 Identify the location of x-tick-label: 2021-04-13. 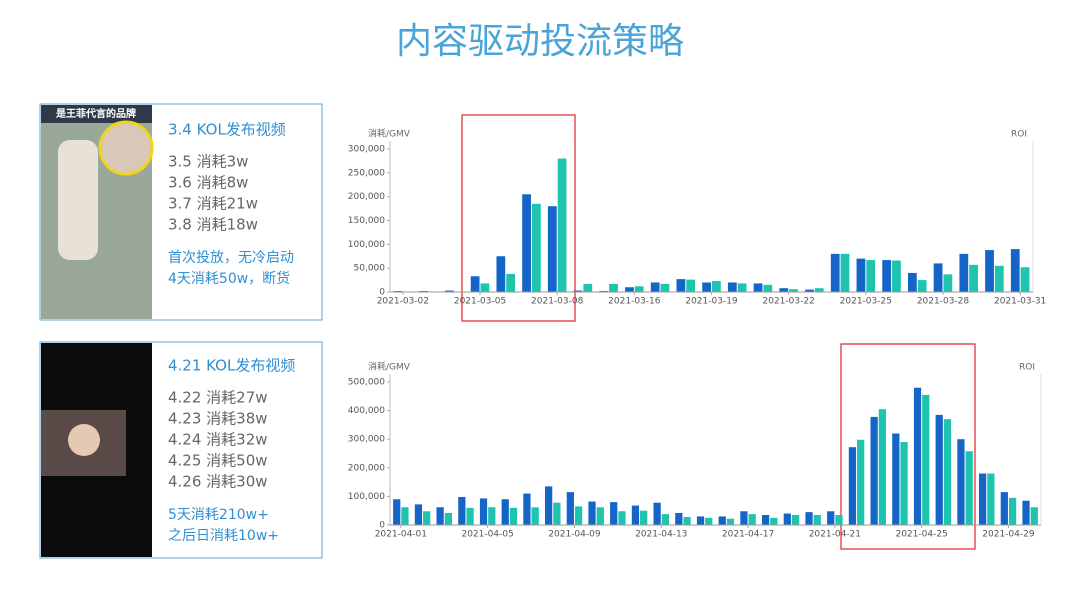
(661, 535).